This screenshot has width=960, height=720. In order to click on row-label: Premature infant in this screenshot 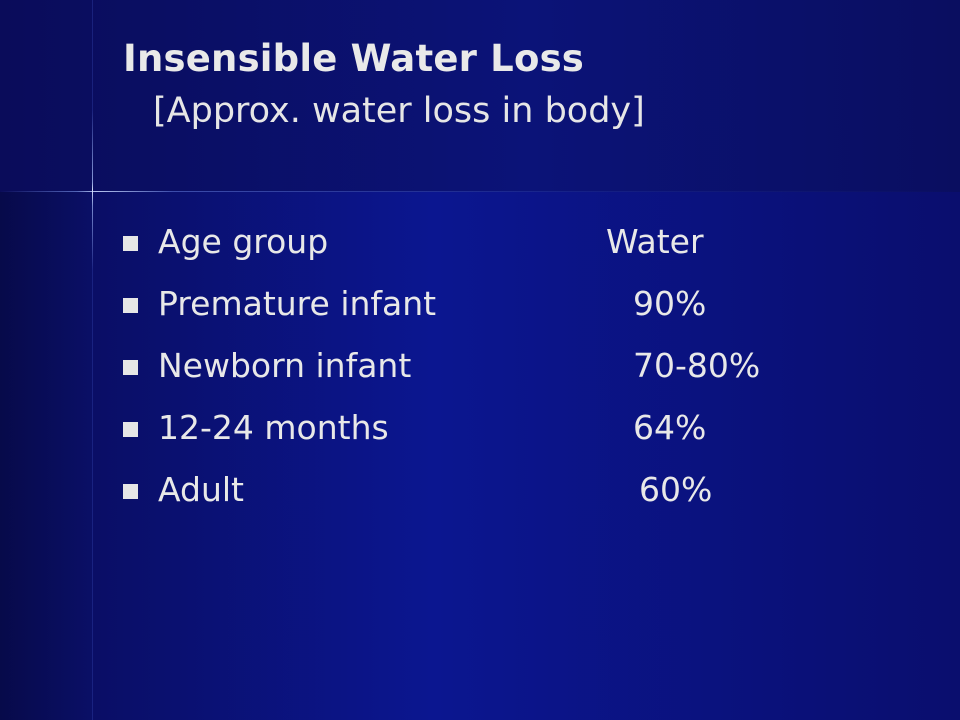, I will do `click(297, 303)`.